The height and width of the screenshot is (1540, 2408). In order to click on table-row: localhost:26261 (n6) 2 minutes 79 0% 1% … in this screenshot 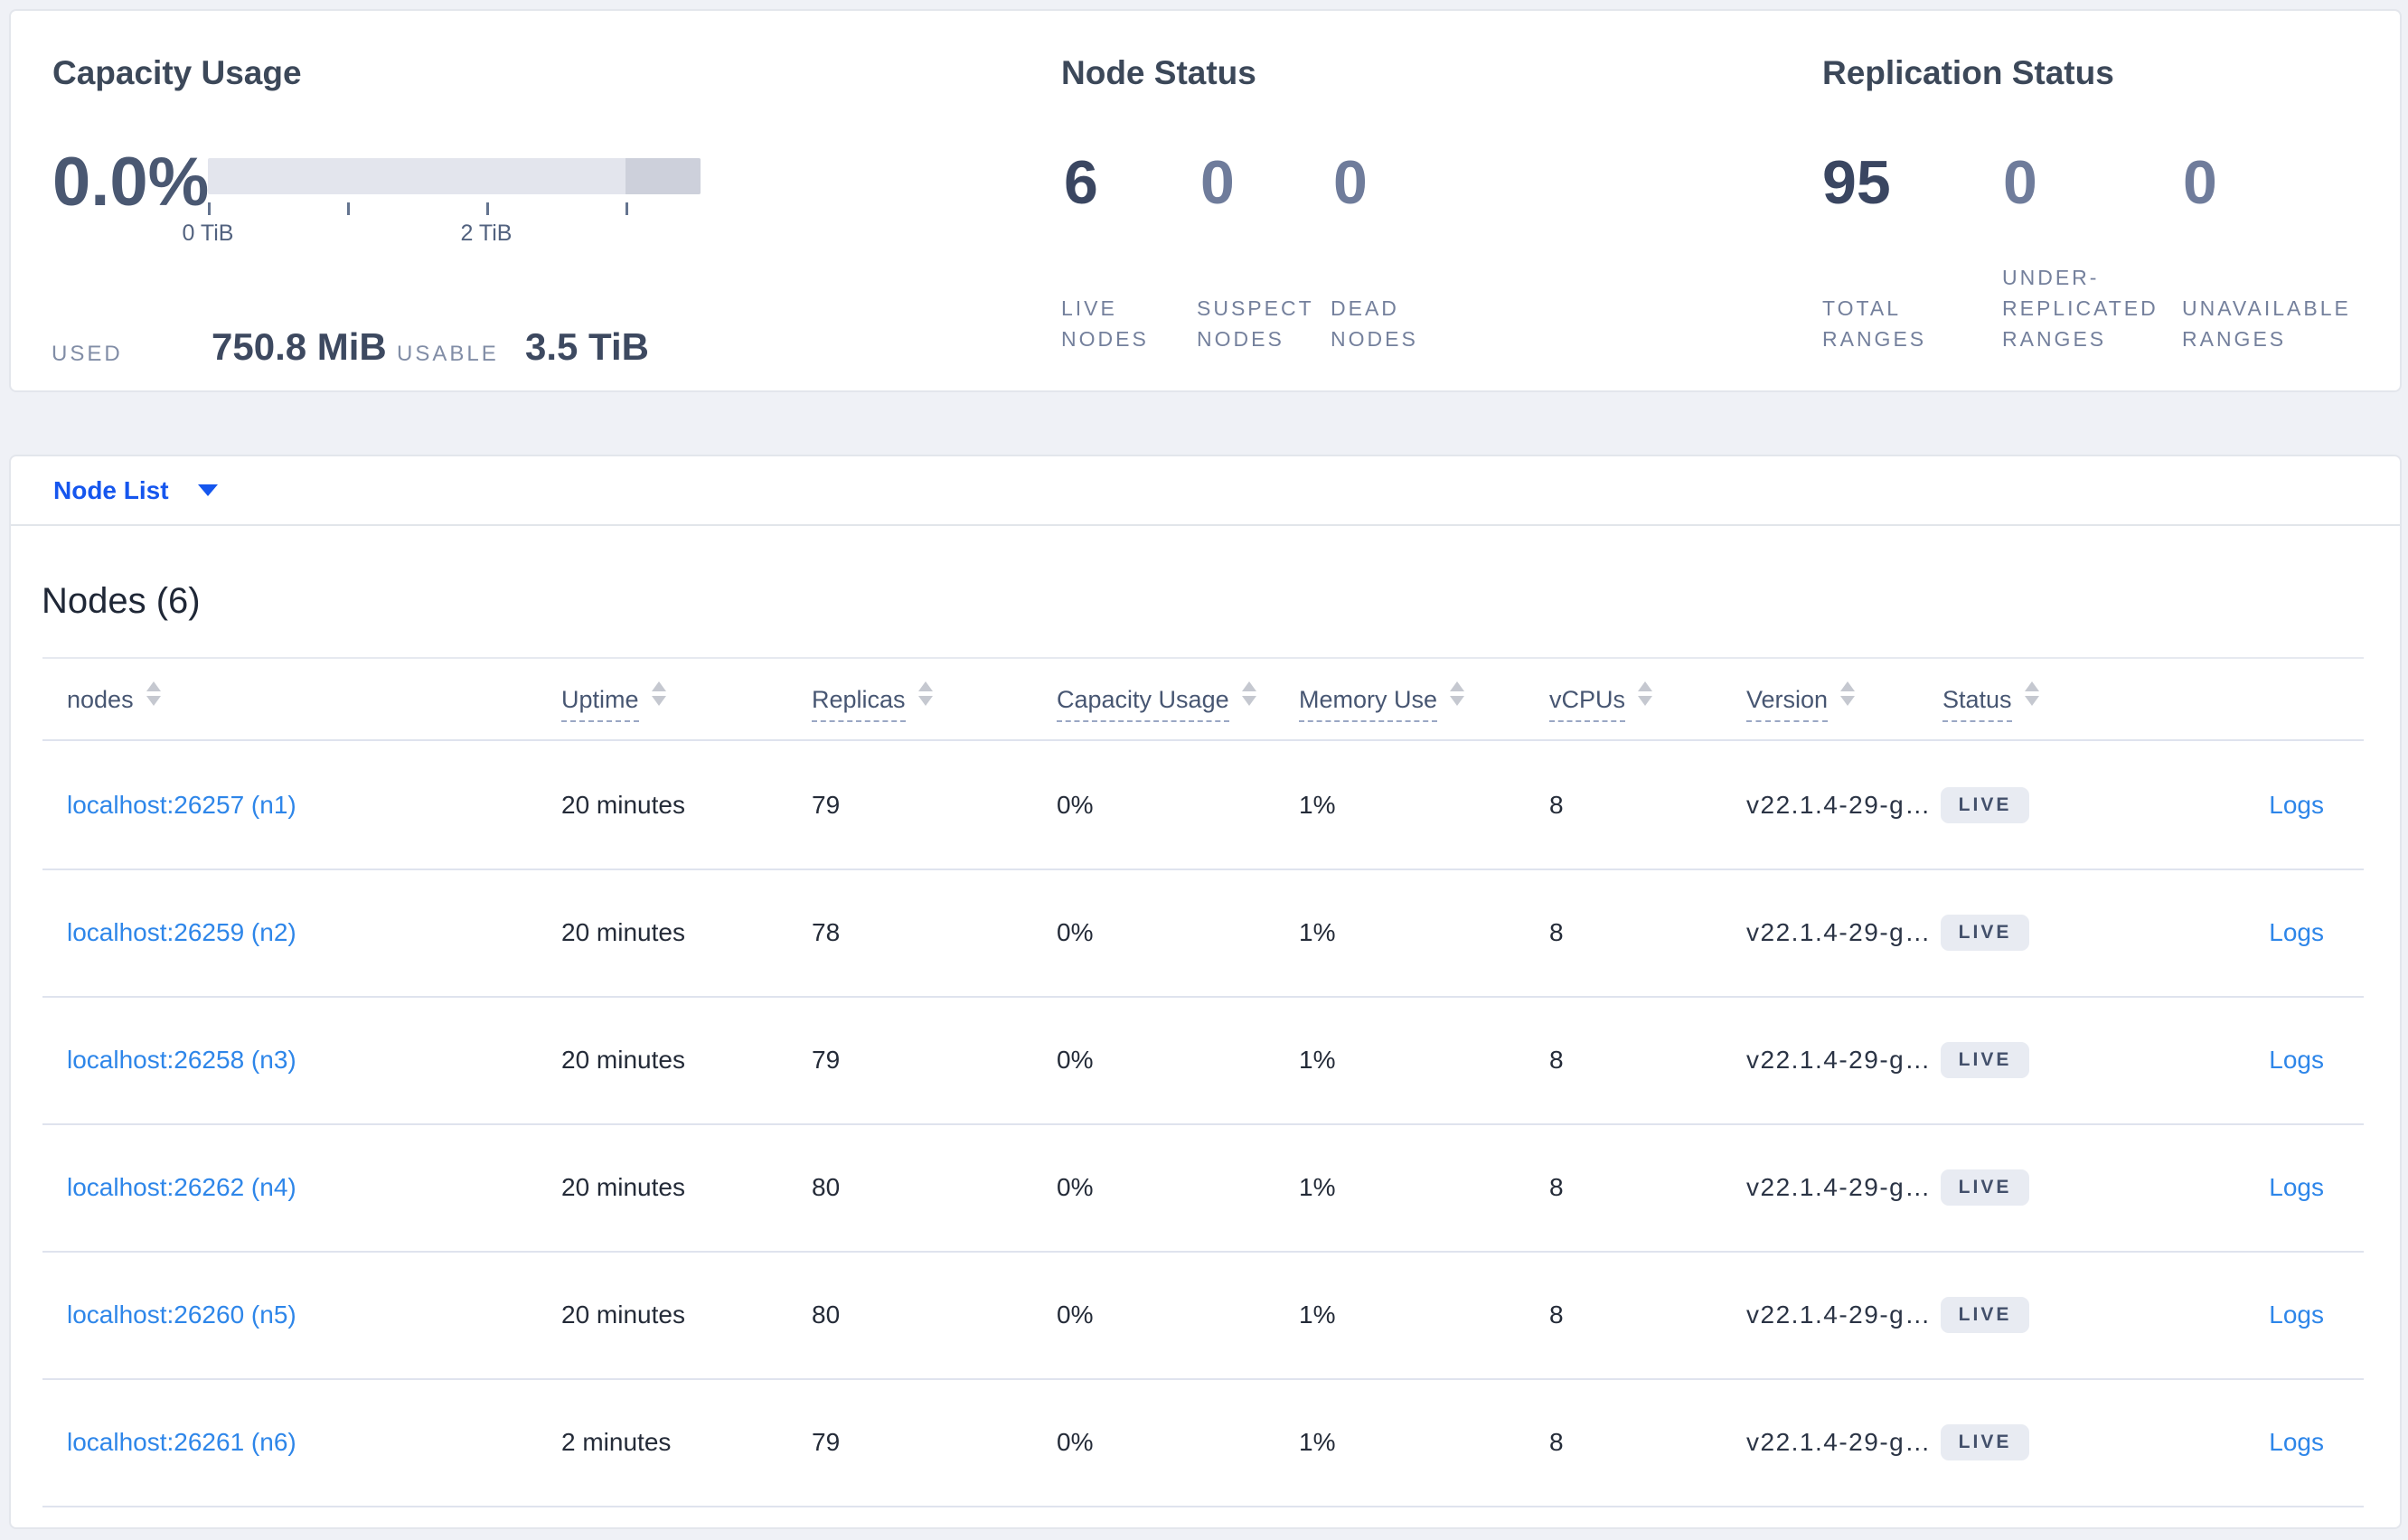, I will do `click(1205, 1442)`.